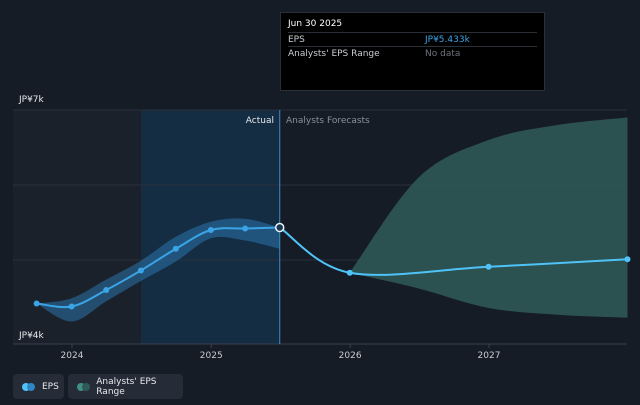 The height and width of the screenshot is (405, 640). Describe the element at coordinates (211, 356) in the screenshot. I see `x-tick-label: 2025` at that location.